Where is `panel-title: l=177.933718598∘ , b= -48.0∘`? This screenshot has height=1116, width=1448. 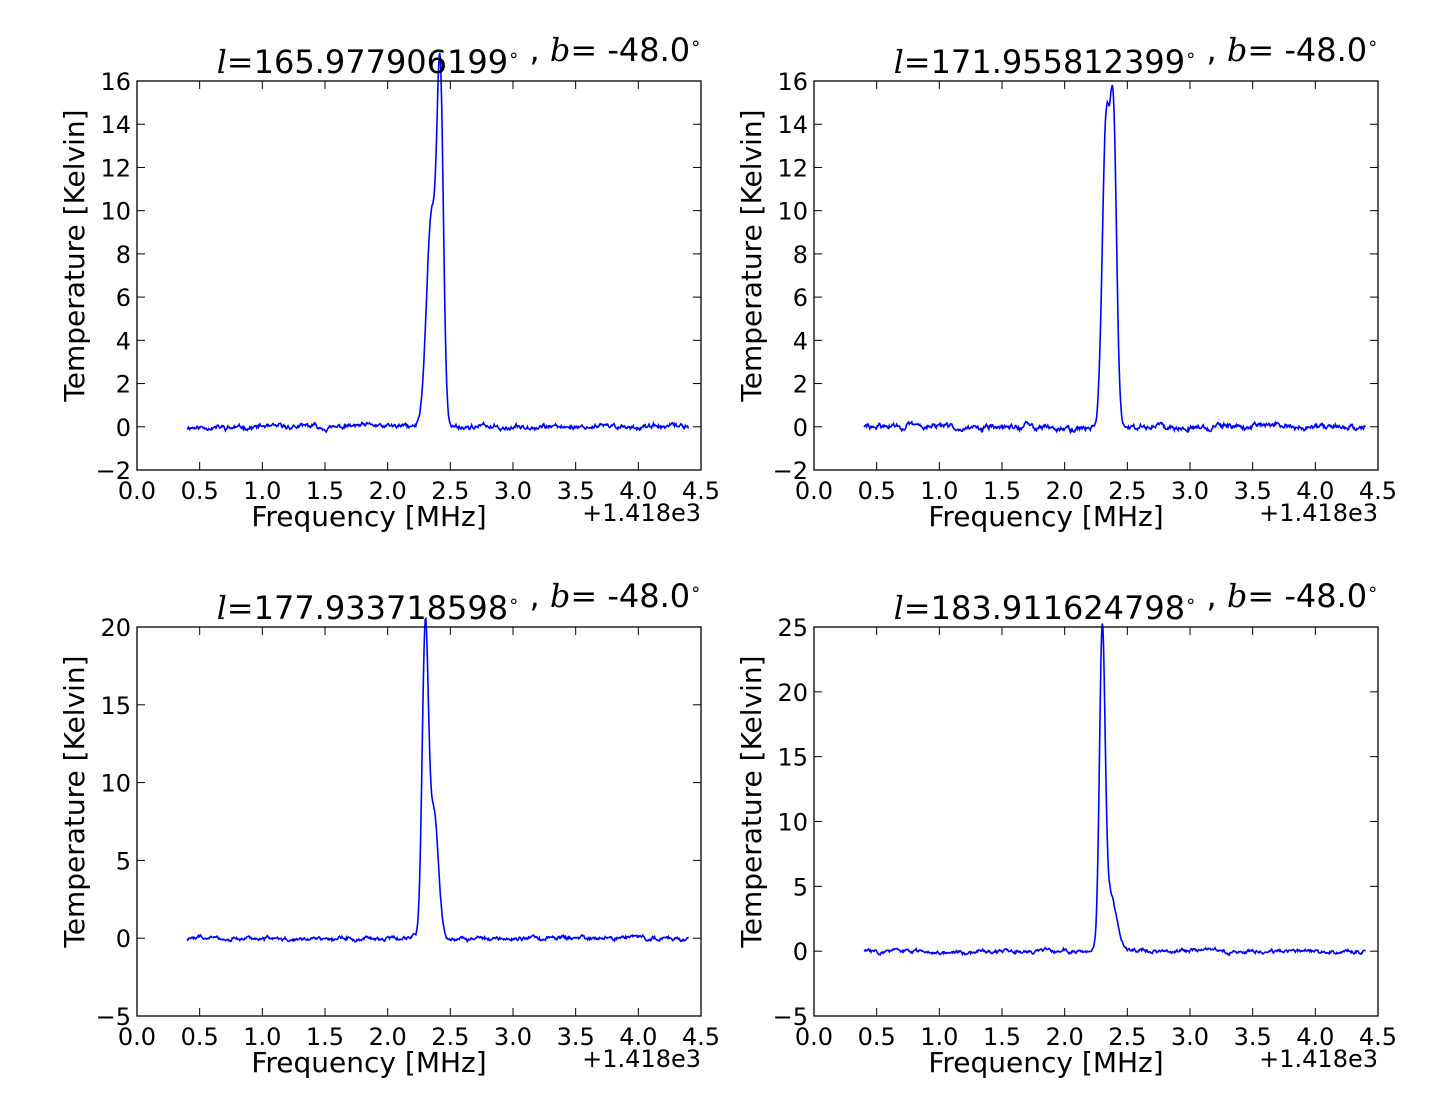 panel-title: l=177.933718598∘ , b= -48.0∘ is located at coordinates (459, 602).